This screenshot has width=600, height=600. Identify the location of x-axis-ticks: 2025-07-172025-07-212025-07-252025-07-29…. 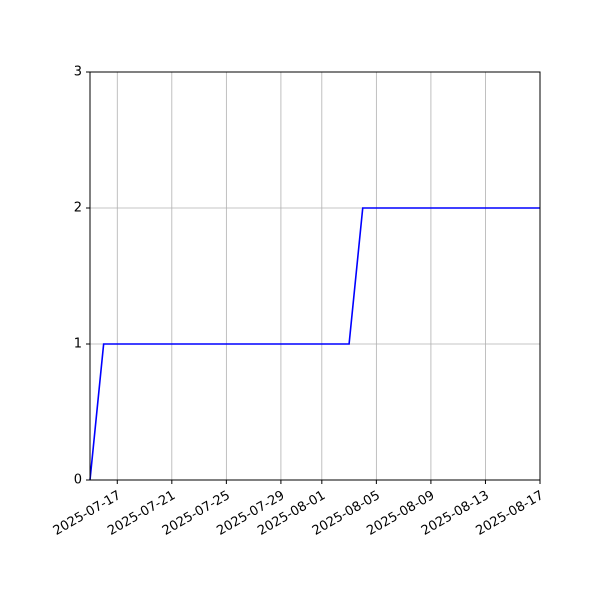
(298, 509).